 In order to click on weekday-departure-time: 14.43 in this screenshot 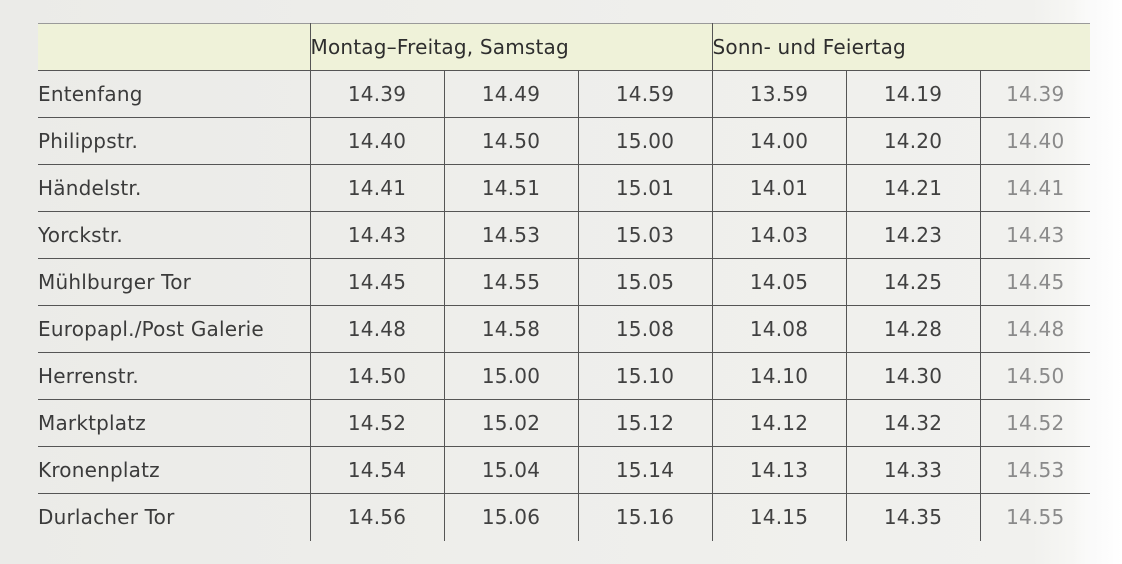, I will do `click(377, 235)`.